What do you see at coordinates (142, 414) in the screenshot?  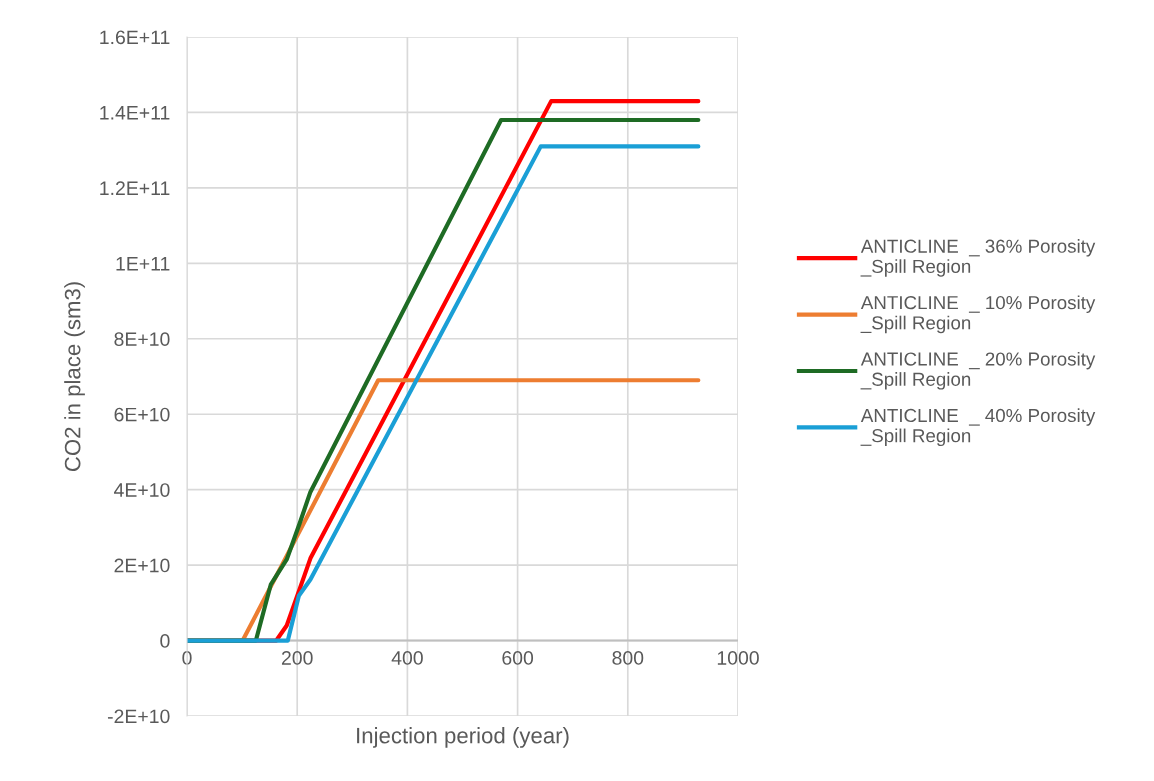 I see `y-tick-label: 6E+10` at bounding box center [142, 414].